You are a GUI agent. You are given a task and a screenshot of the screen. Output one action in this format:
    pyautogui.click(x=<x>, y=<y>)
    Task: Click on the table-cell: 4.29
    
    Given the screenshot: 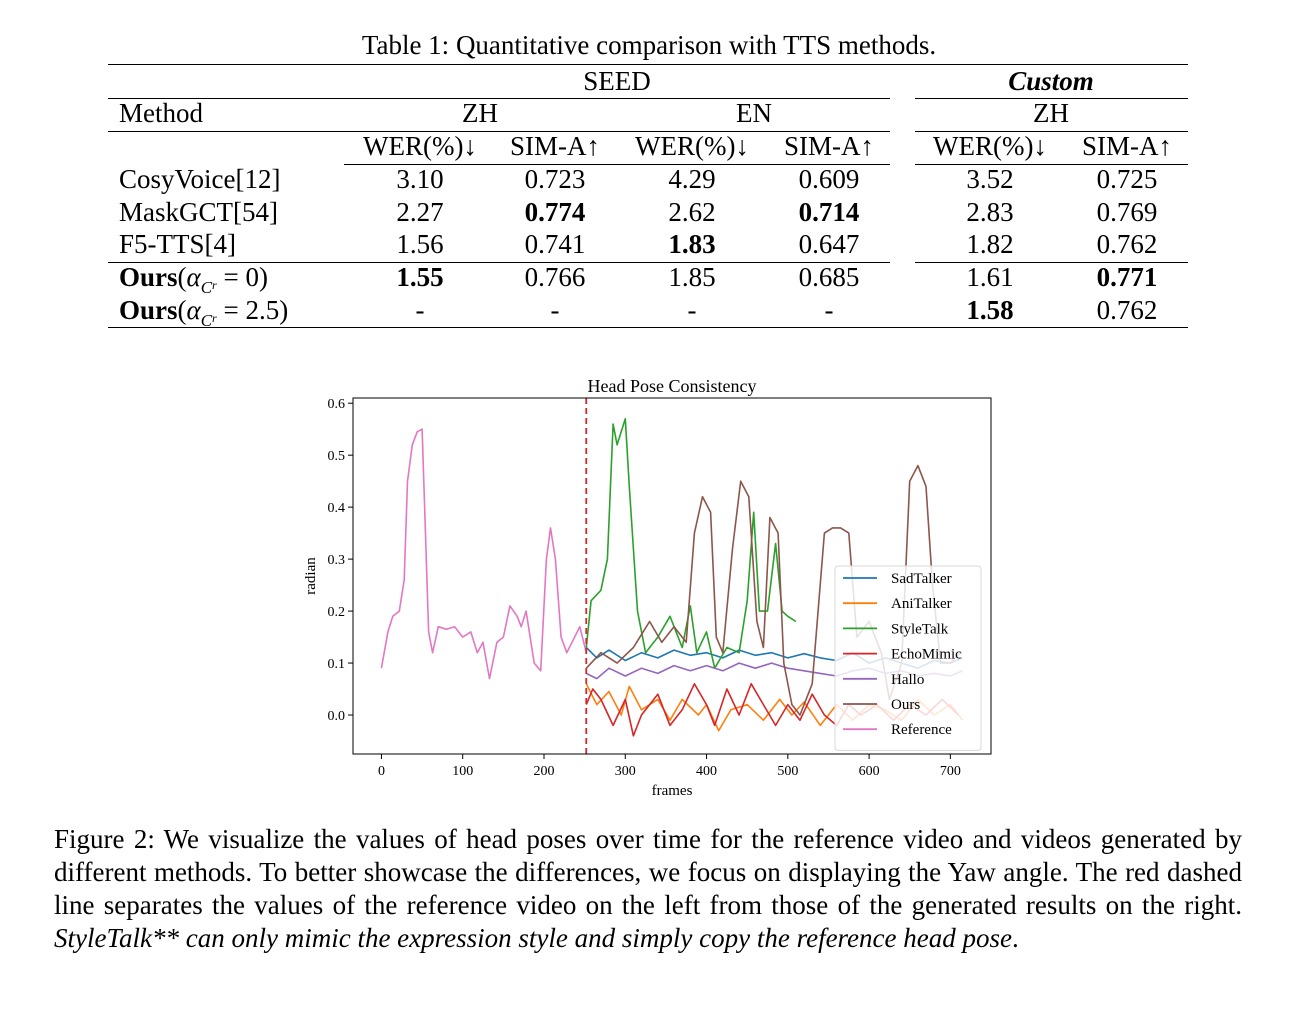 What is the action you would take?
    pyautogui.click(x=692, y=179)
    